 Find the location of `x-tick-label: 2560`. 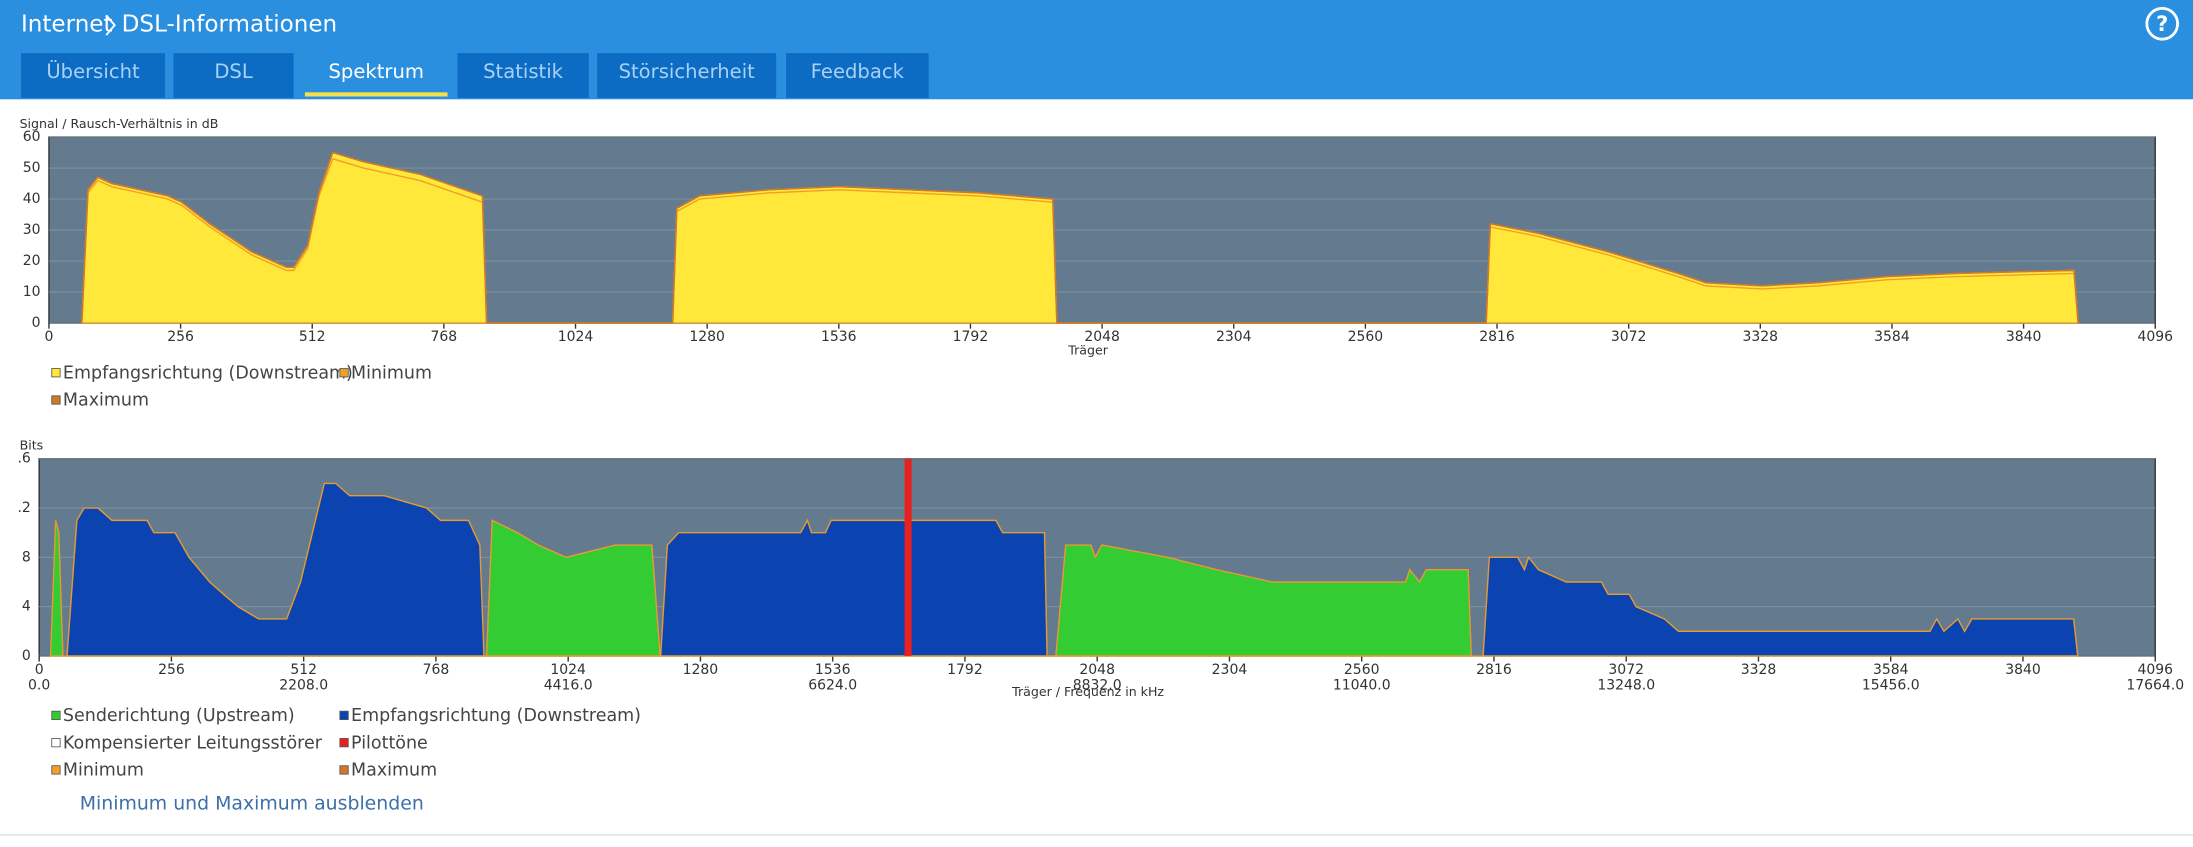

x-tick-label: 2560 is located at coordinates (1366, 337).